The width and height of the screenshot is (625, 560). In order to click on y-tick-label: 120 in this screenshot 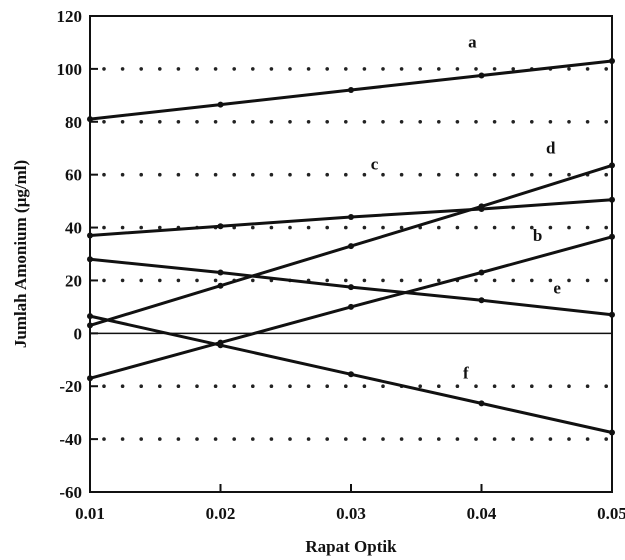, I will do `click(70, 16)`.